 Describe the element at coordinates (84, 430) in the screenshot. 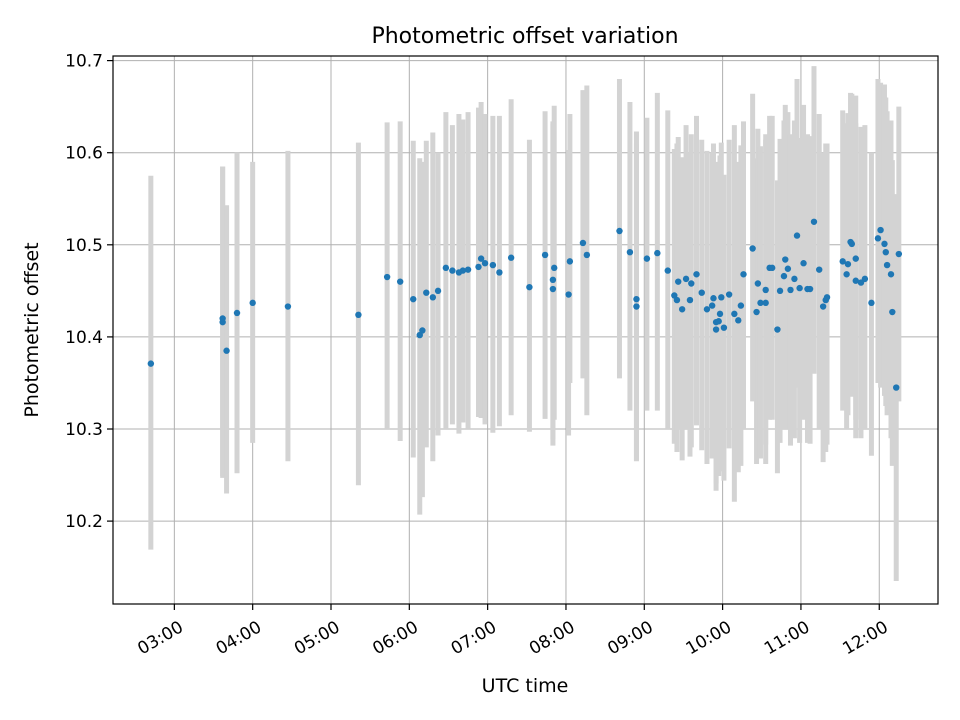

I see `y-tick-label: 10.3` at that location.